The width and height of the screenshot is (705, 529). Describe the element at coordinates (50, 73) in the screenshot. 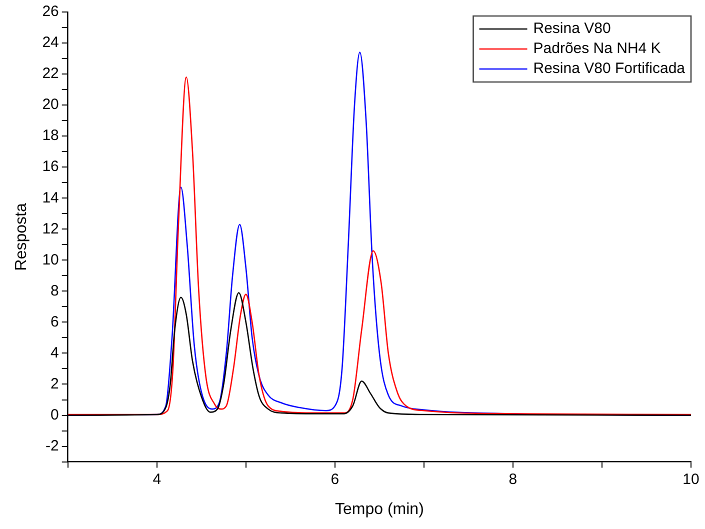

I see `y-tick-label: 22` at that location.